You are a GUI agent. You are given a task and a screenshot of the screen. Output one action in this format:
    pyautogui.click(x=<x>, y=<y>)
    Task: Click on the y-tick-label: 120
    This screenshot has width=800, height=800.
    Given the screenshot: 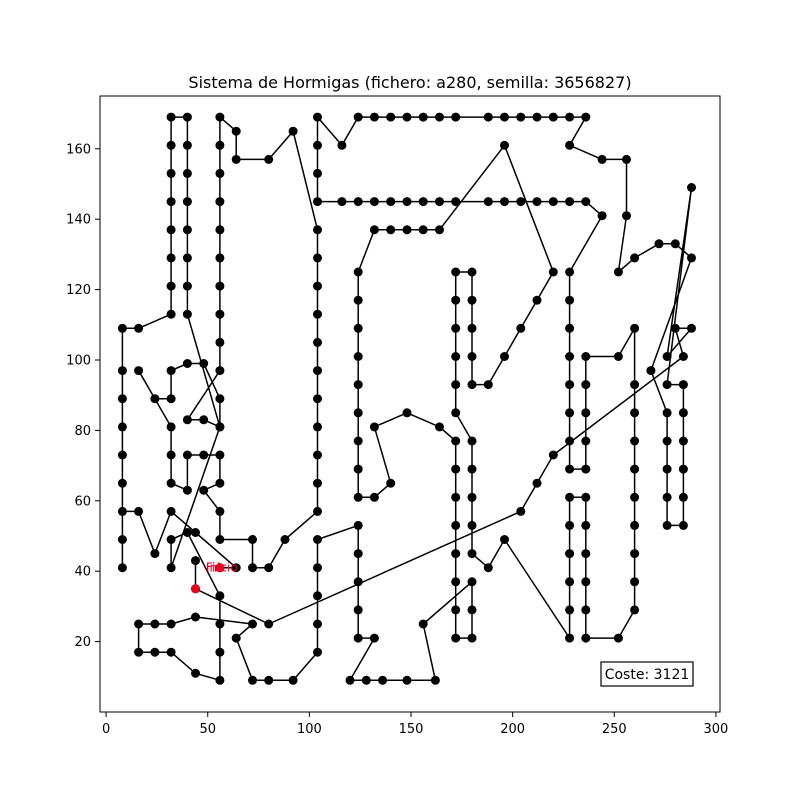 What is the action you would take?
    pyautogui.click(x=78, y=290)
    